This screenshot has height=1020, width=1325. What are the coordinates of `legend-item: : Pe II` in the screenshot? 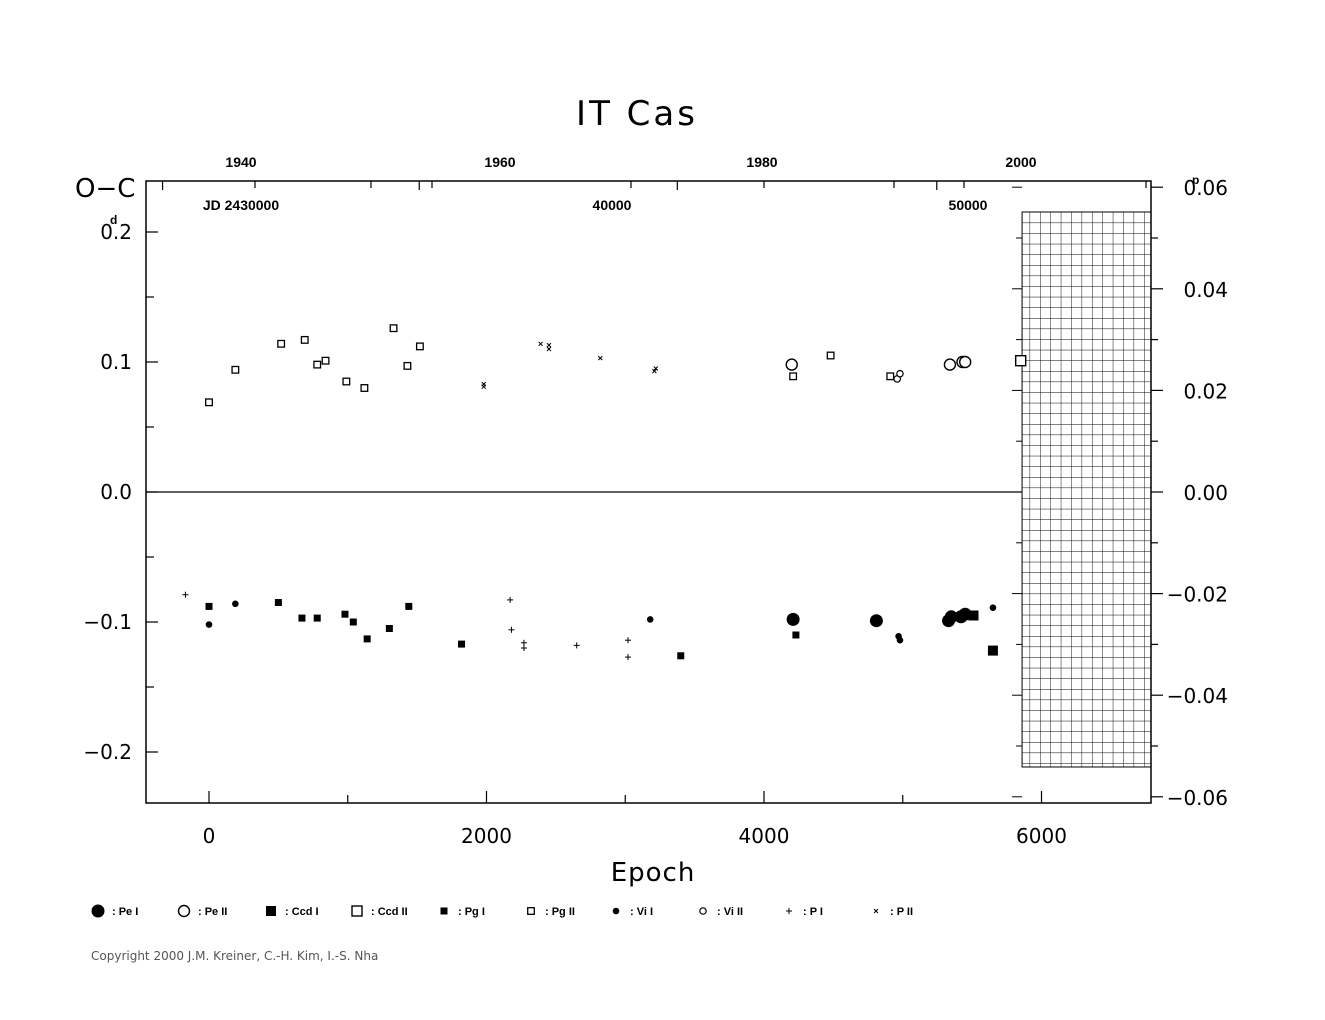 It's located at (202, 911).